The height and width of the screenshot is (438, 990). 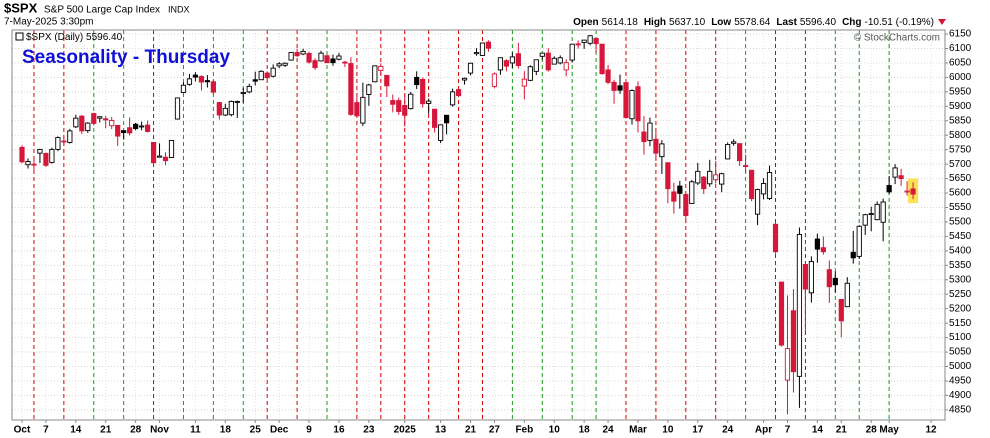 What do you see at coordinates (960, 265) in the screenshot?
I see `y-tick-label: 5350` at bounding box center [960, 265].